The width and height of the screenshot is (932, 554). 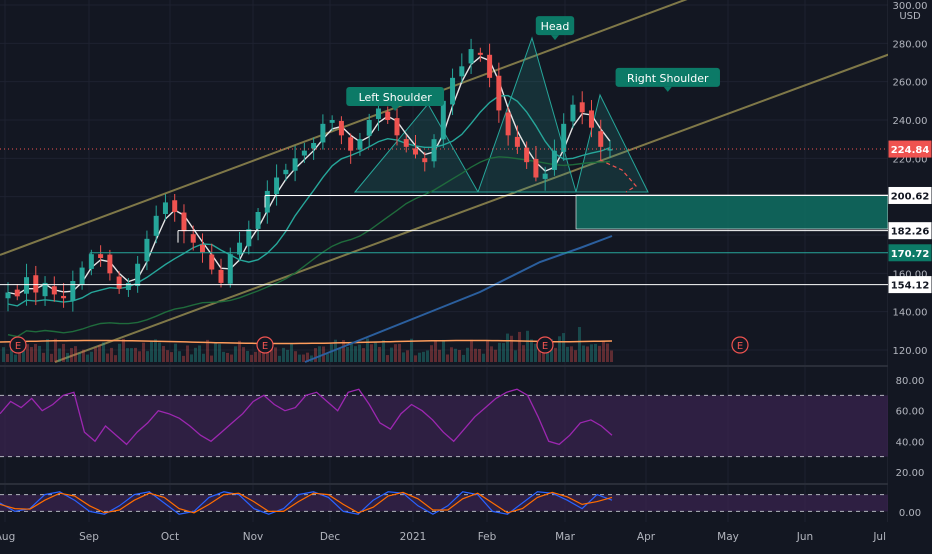 I want to click on time-axis: Aug Sep Oct Nov Dec 2021 Feb Mar Apr May Jun Jul, so click(x=444, y=536).